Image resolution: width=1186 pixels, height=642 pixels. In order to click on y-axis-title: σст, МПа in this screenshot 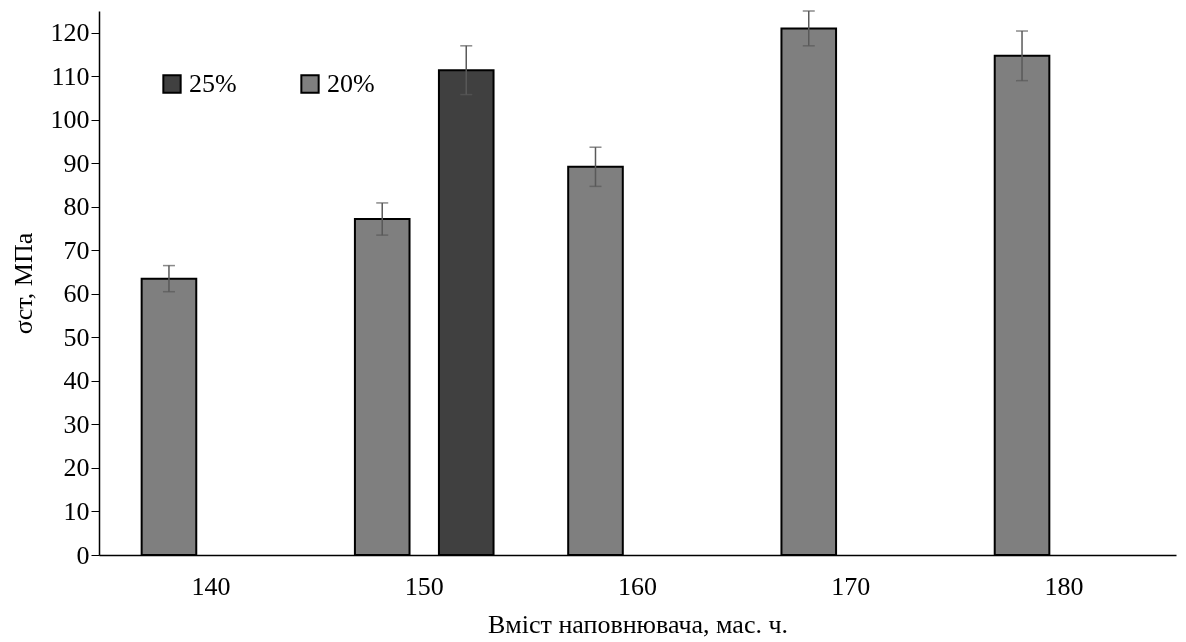, I will do `click(23, 283)`.